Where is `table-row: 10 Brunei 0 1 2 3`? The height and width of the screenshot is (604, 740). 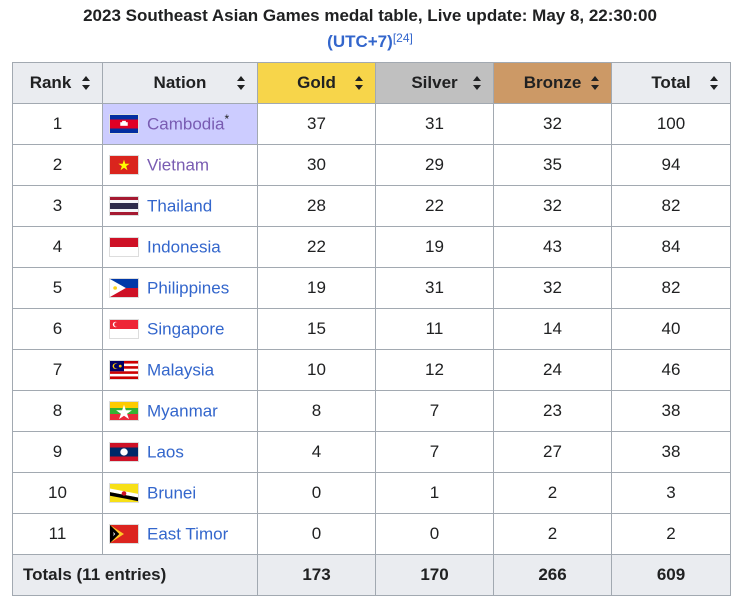 table-row: 10 Brunei 0 1 2 3 is located at coordinates (371, 493).